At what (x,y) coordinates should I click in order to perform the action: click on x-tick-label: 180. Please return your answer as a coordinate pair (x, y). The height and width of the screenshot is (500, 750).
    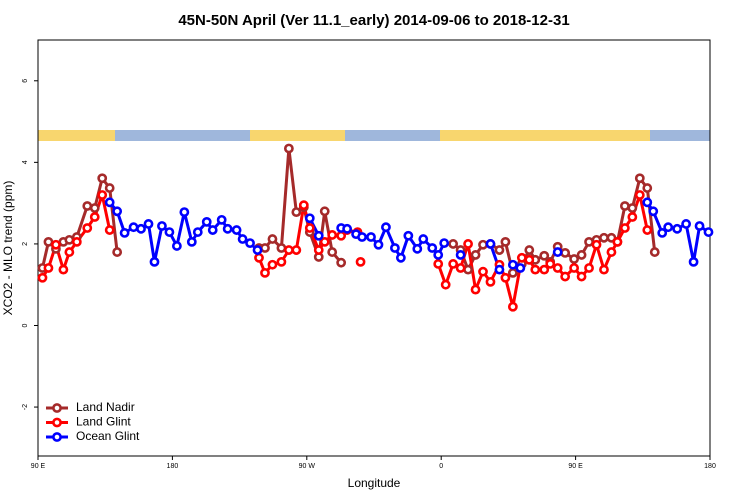
    Looking at the image, I should click on (710, 466).